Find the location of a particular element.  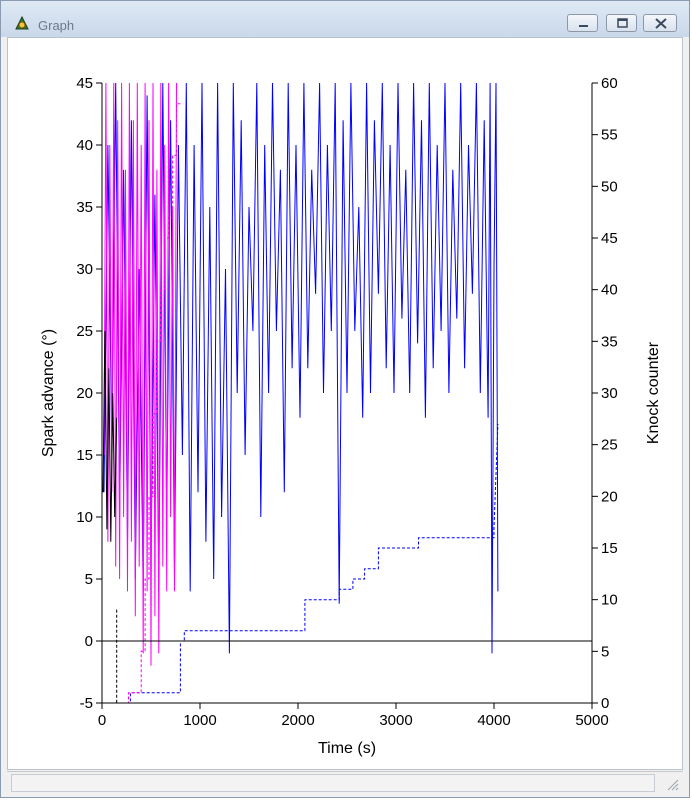

y-tick-label: 0 is located at coordinates (89, 641).